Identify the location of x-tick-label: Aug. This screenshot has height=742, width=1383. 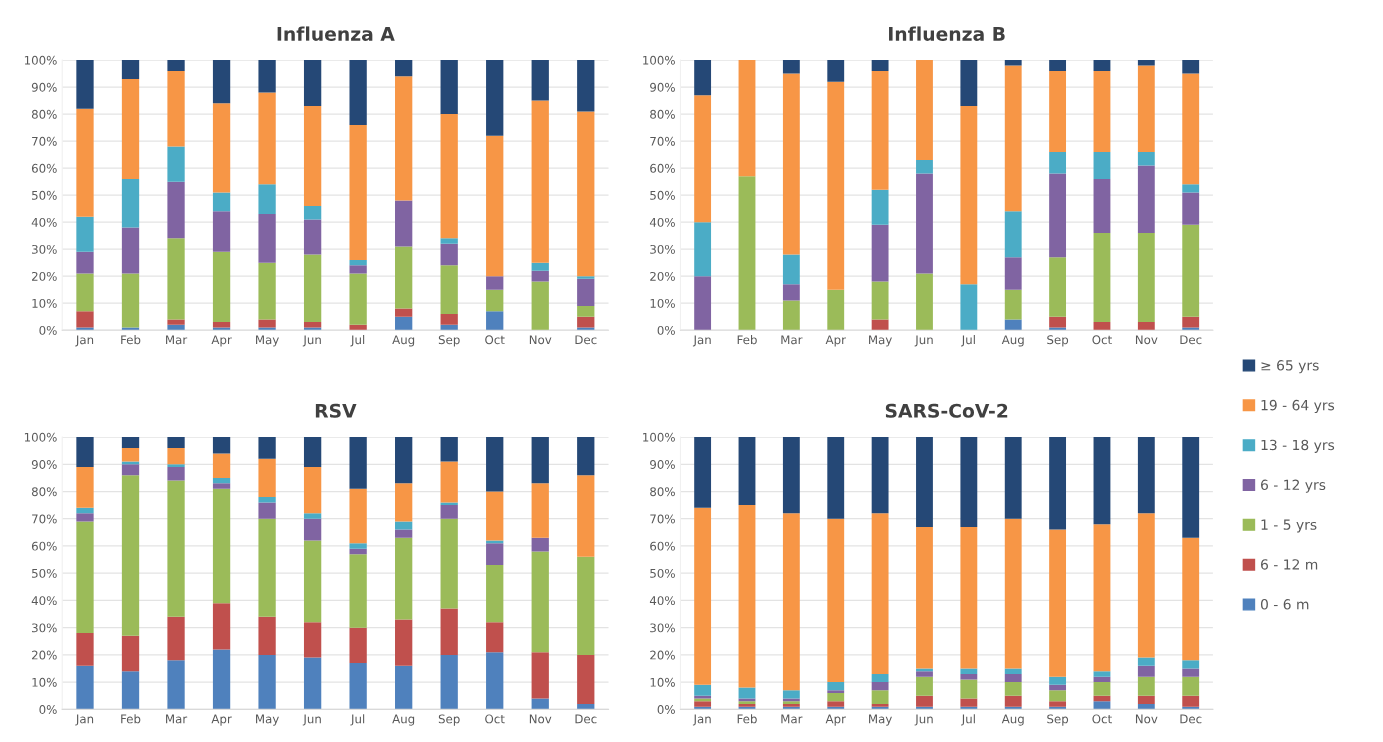
(1012, 720).